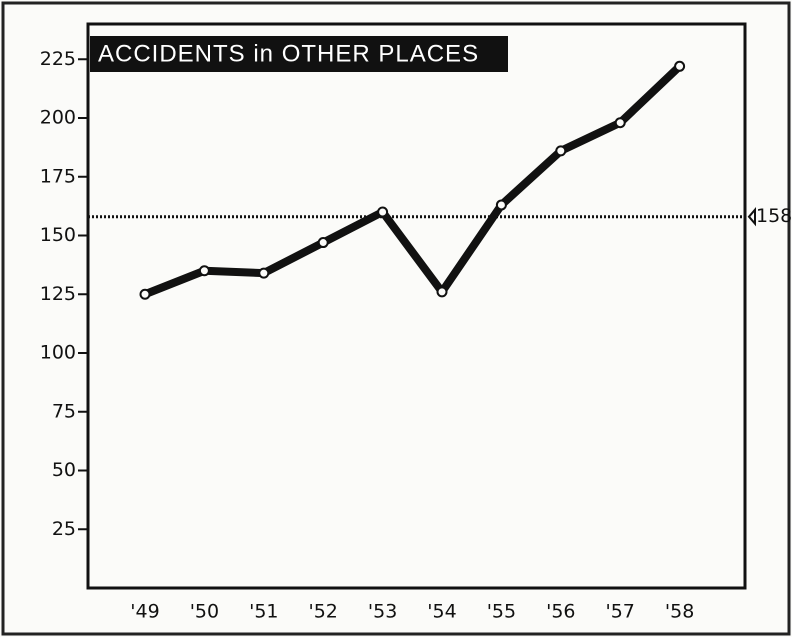  I want to click on reference-marker, so click(751, 216).